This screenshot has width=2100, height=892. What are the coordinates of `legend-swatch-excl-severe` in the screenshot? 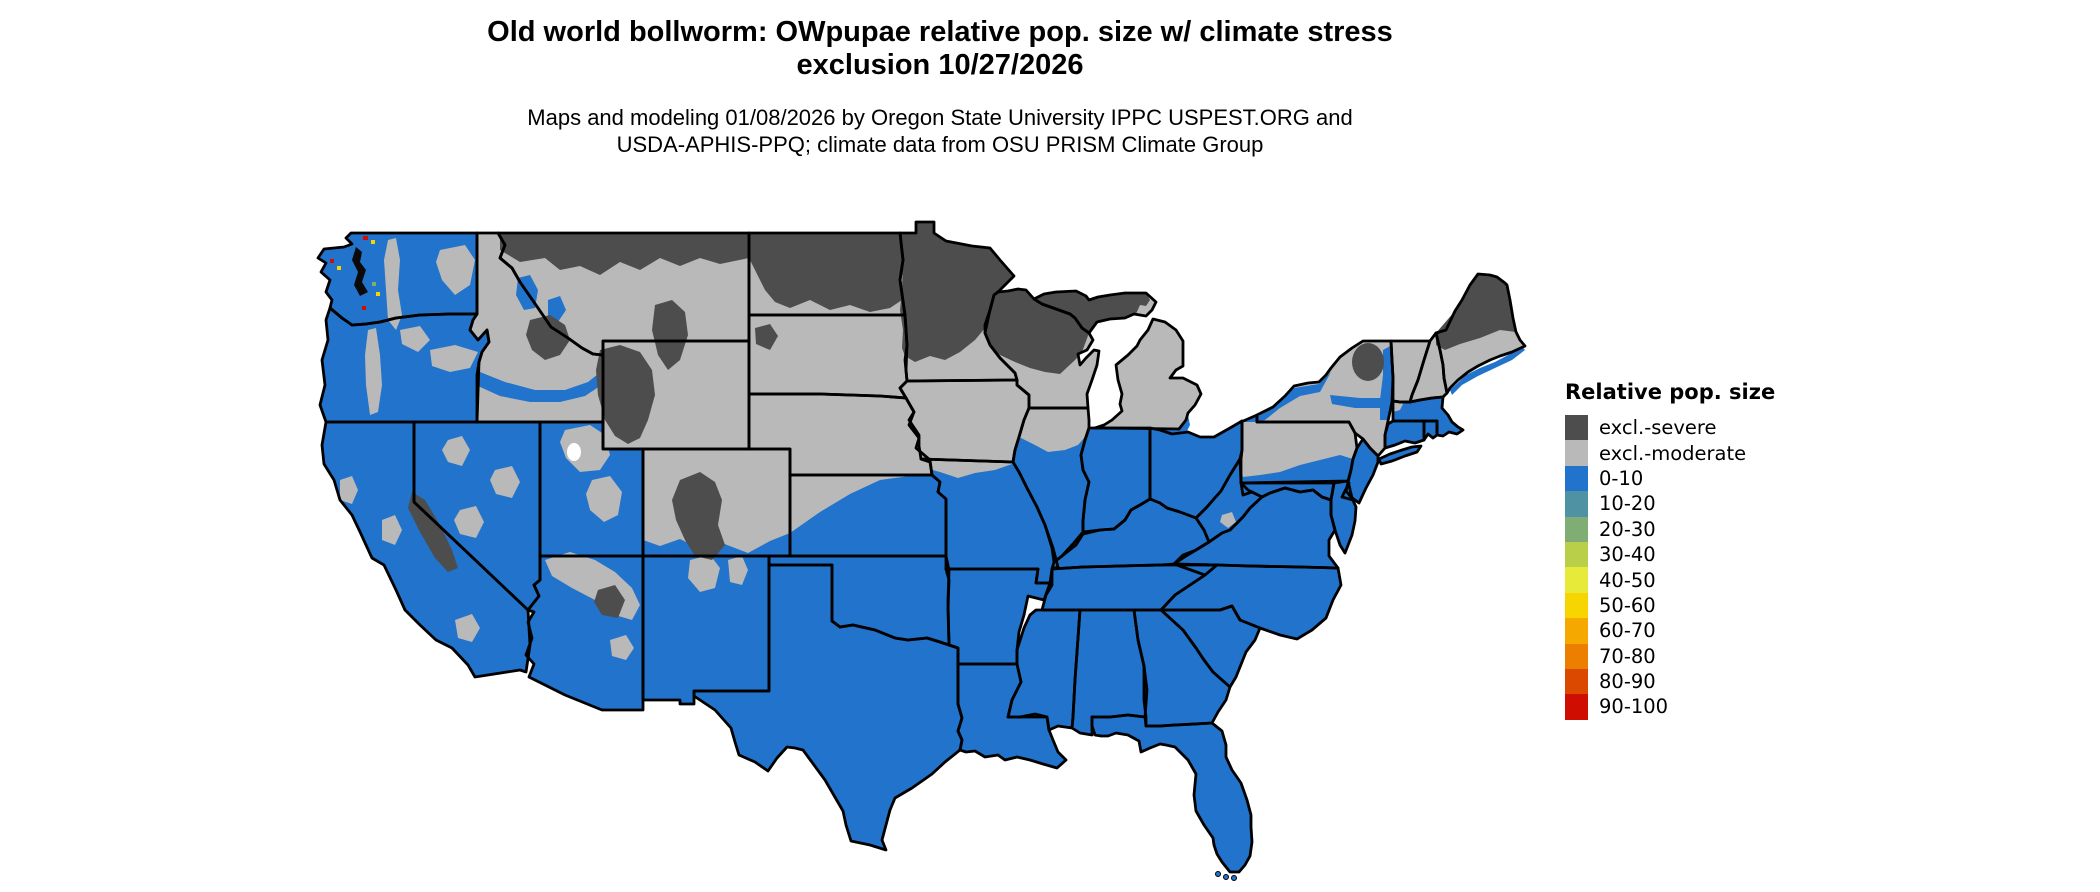 It's located at (1576, 428).